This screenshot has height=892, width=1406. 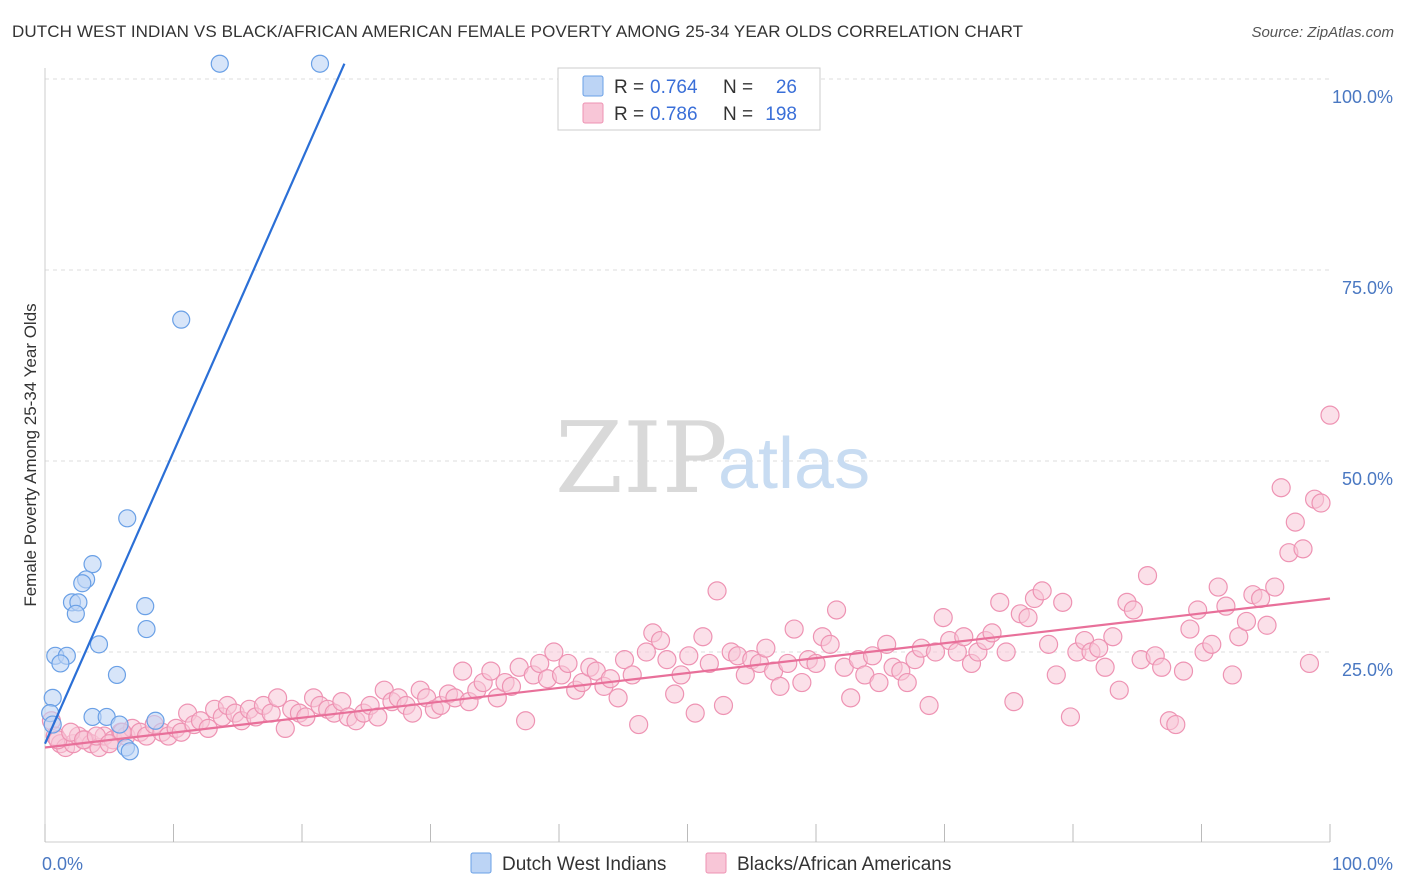 What do you see at coordinates (593, 86) in the screenshot?
I see `legend-swatch-dutch` at bounding box center [593, 86].